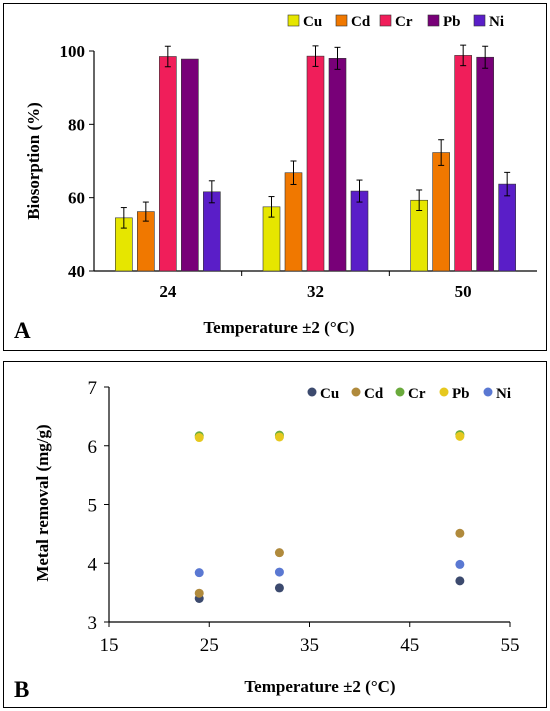  I want to click on bar-x-tick-label: 32, so click(315, 291).